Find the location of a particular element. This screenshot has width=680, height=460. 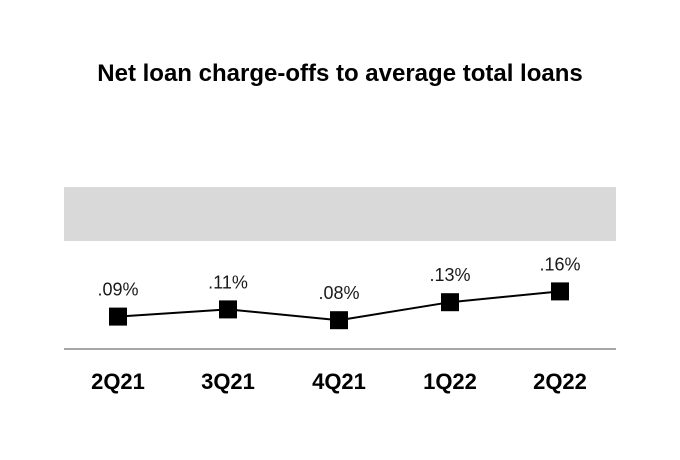

data-label: .13% is located at coordinates (449, 275).